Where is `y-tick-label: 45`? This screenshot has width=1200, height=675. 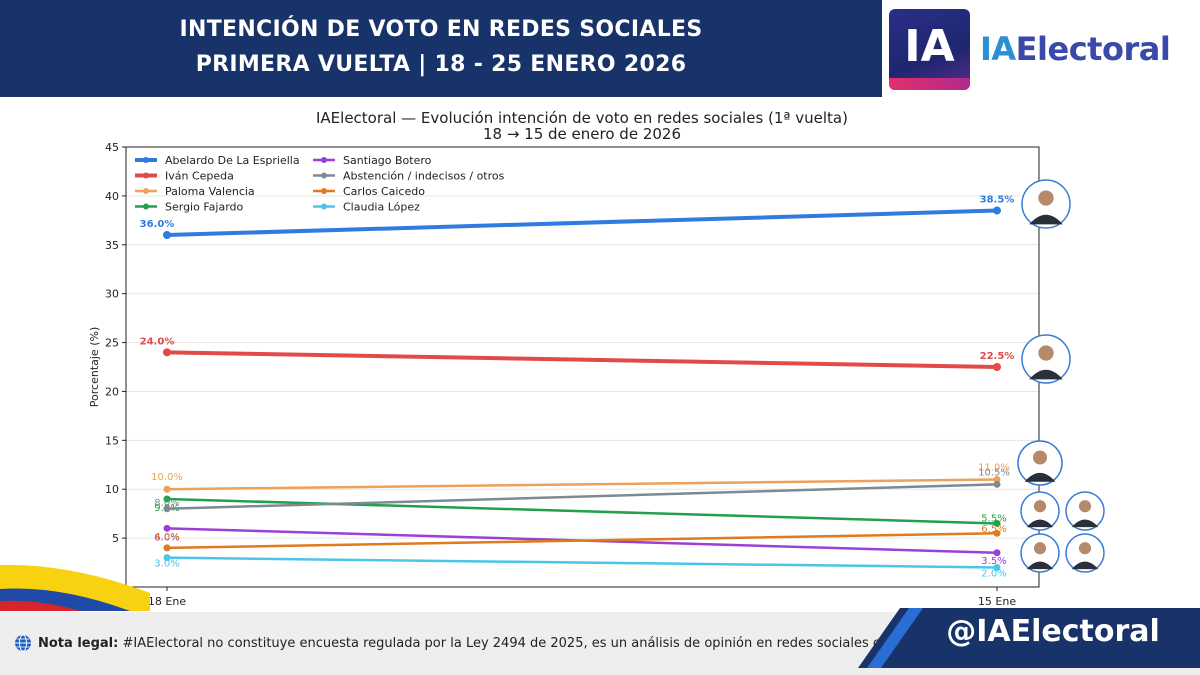
y-tick-label: 45 is located at coordinates (112, 147).